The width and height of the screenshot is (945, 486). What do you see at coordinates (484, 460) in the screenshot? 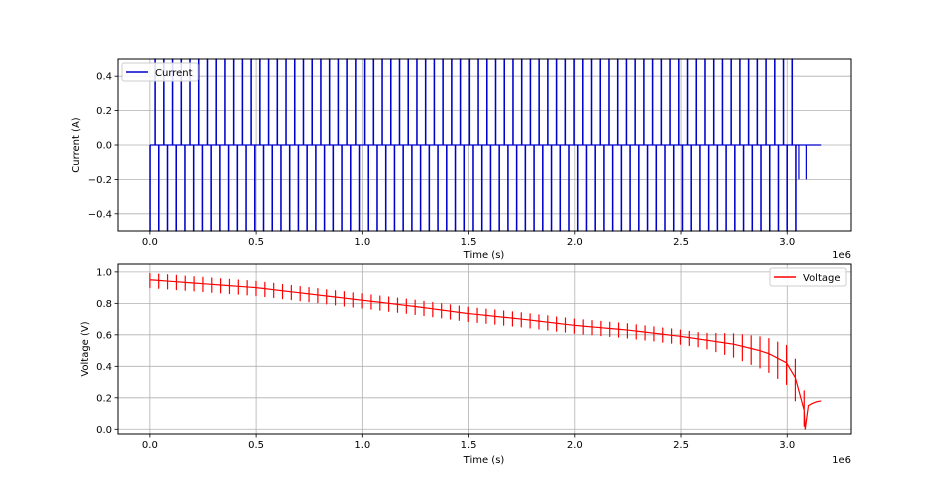
I see `voltage-x-axis-label: Time (s)` at bounding box center [484, 460].